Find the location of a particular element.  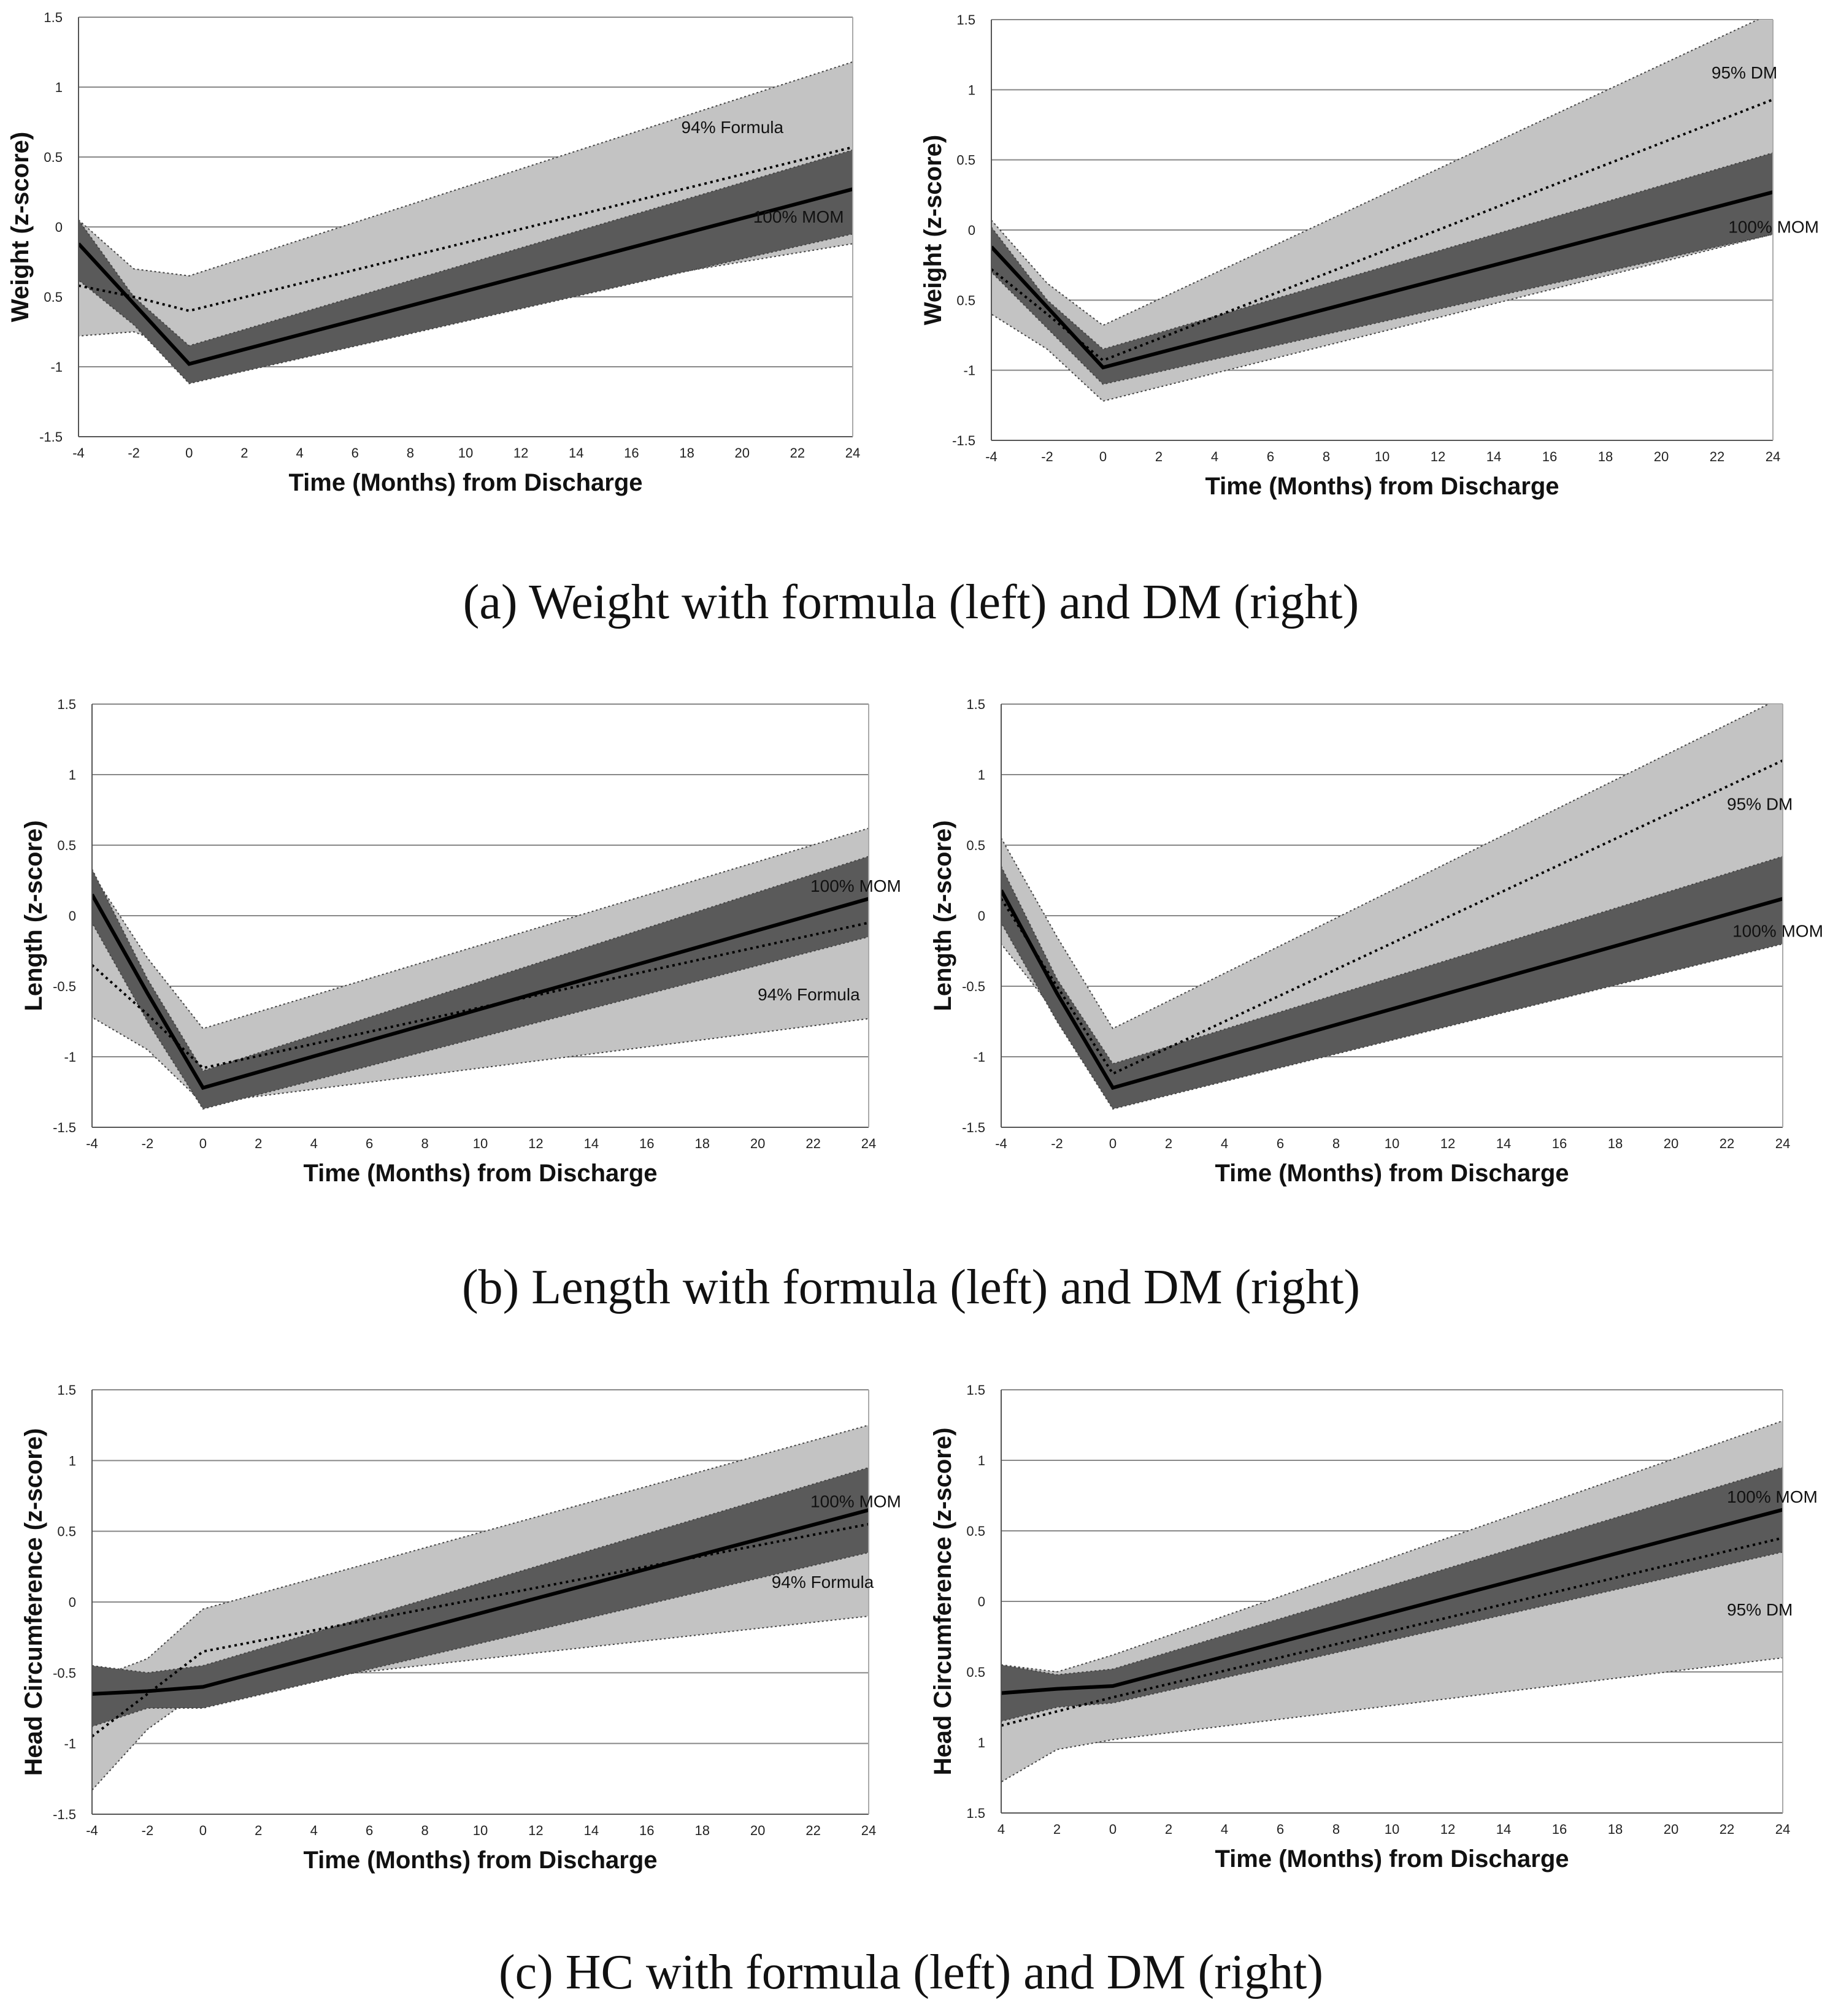

annotation-label: 94% Formula is located at coordinates (809, 995).